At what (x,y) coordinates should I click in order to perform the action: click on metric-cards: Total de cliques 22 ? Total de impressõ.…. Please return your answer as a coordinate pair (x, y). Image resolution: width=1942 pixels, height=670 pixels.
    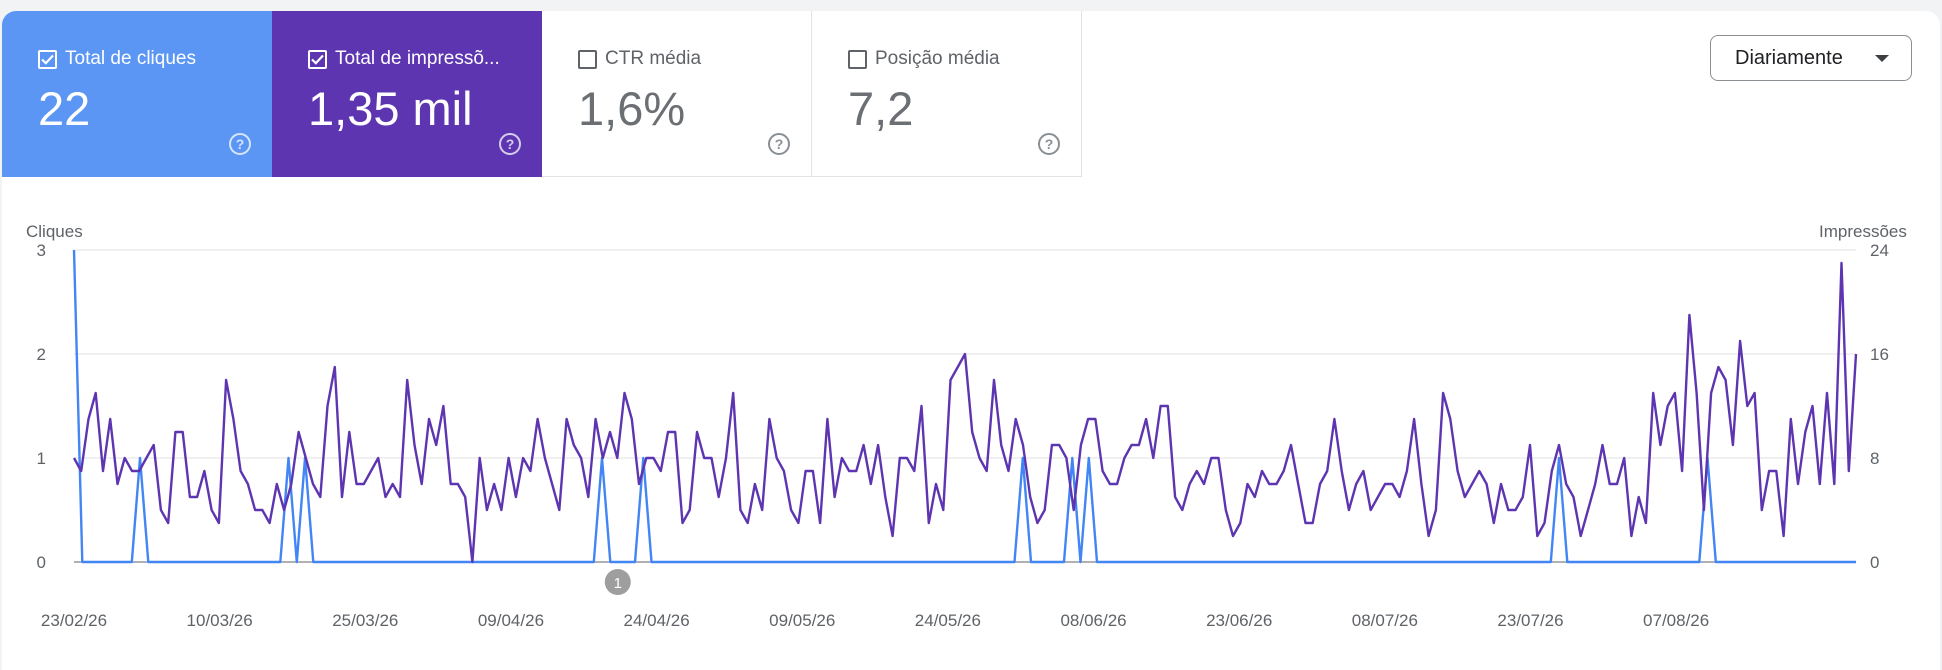
    Looking at the image, I should click on (542, 94).